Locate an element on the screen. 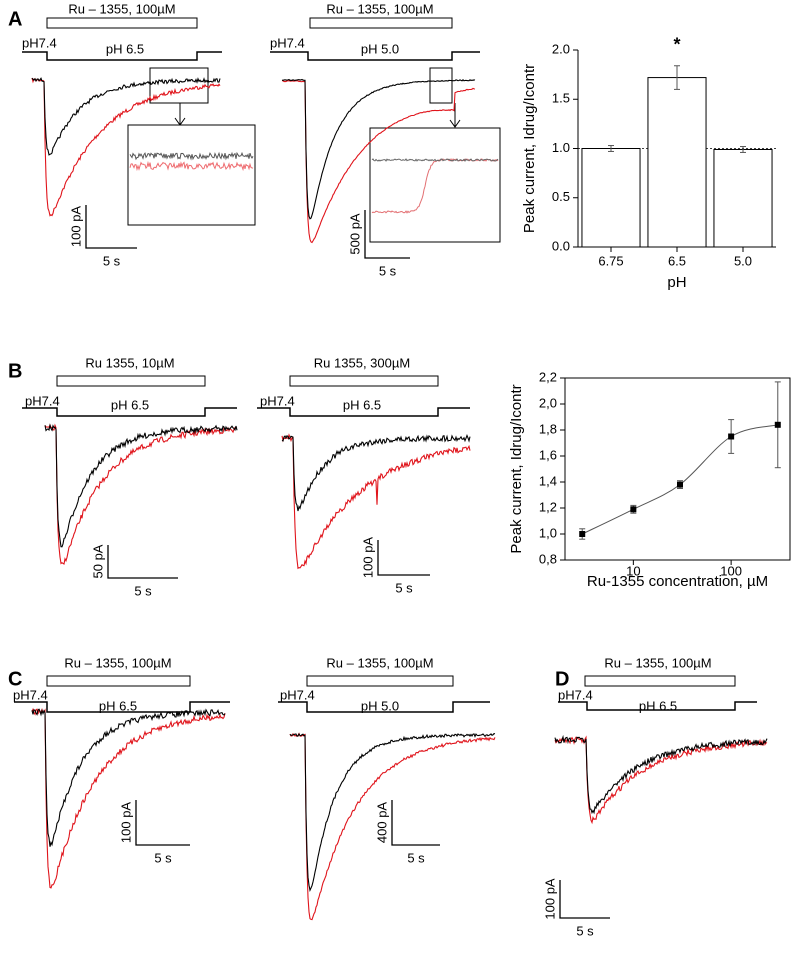 Image resolution: width=803 pixels, height=963 pixels. annotation: * is located at coordinates (676, 45).